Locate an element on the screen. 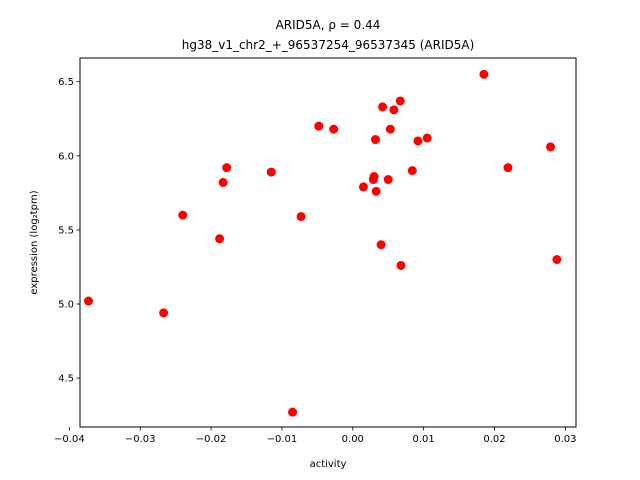 Image resolution: width=640 pixels, height=480 pixels. y-tick-label: 4.5 is located at coordinates (66, 379).